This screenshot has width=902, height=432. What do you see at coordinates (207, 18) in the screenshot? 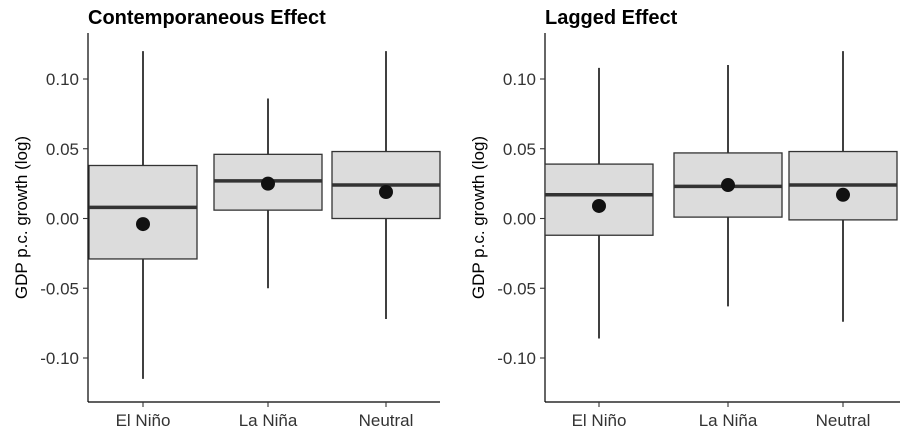
I see `panel-title: Contemporaneous Effect` at bounding box center [207, 18].